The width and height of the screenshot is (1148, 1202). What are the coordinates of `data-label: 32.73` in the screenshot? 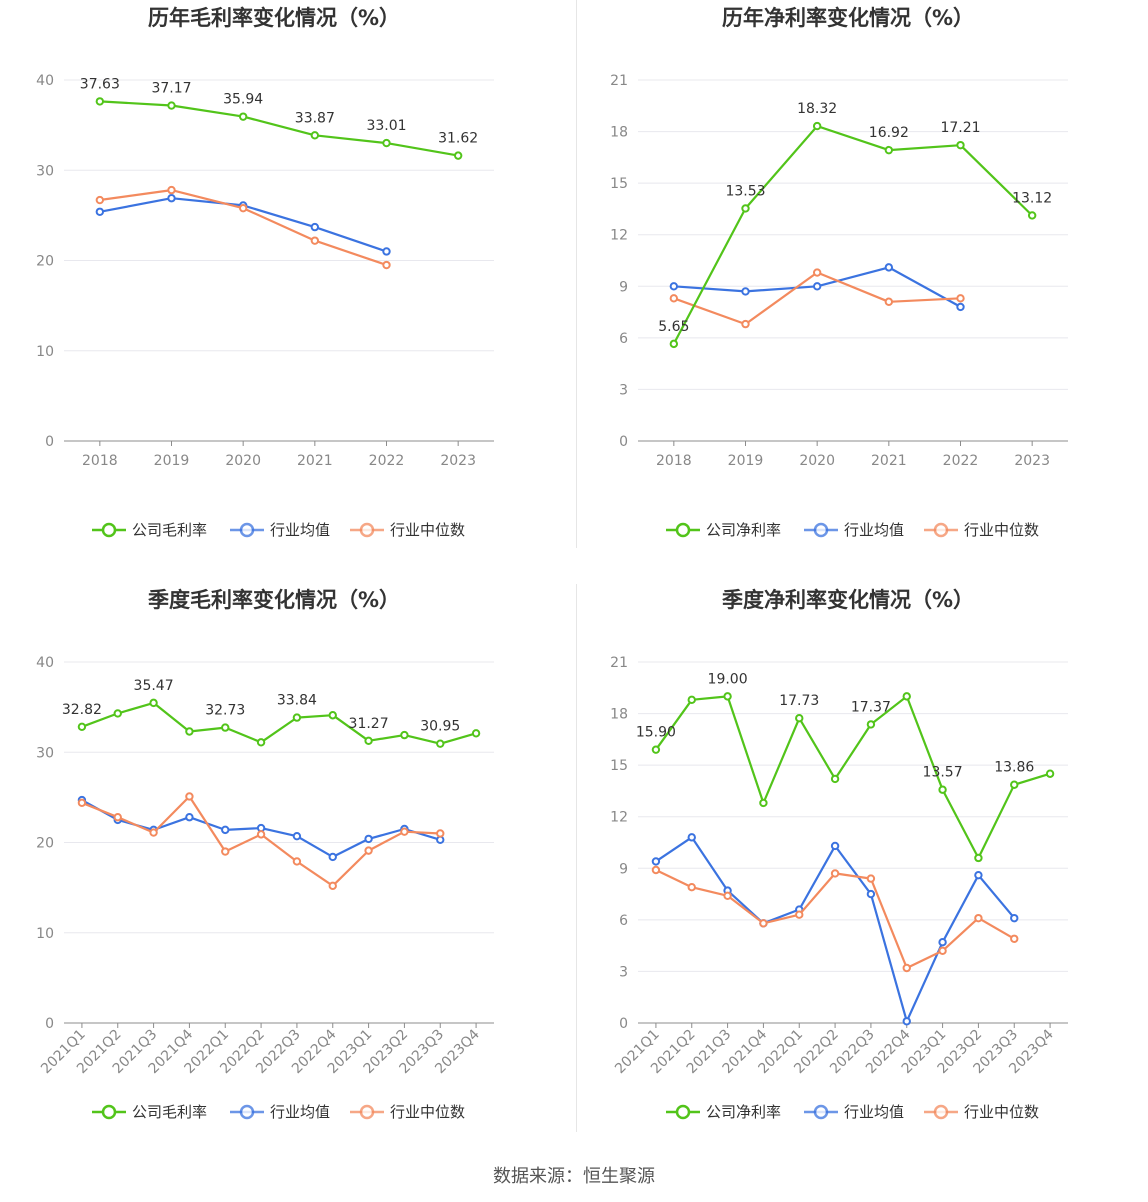 It's located at (225, 711).